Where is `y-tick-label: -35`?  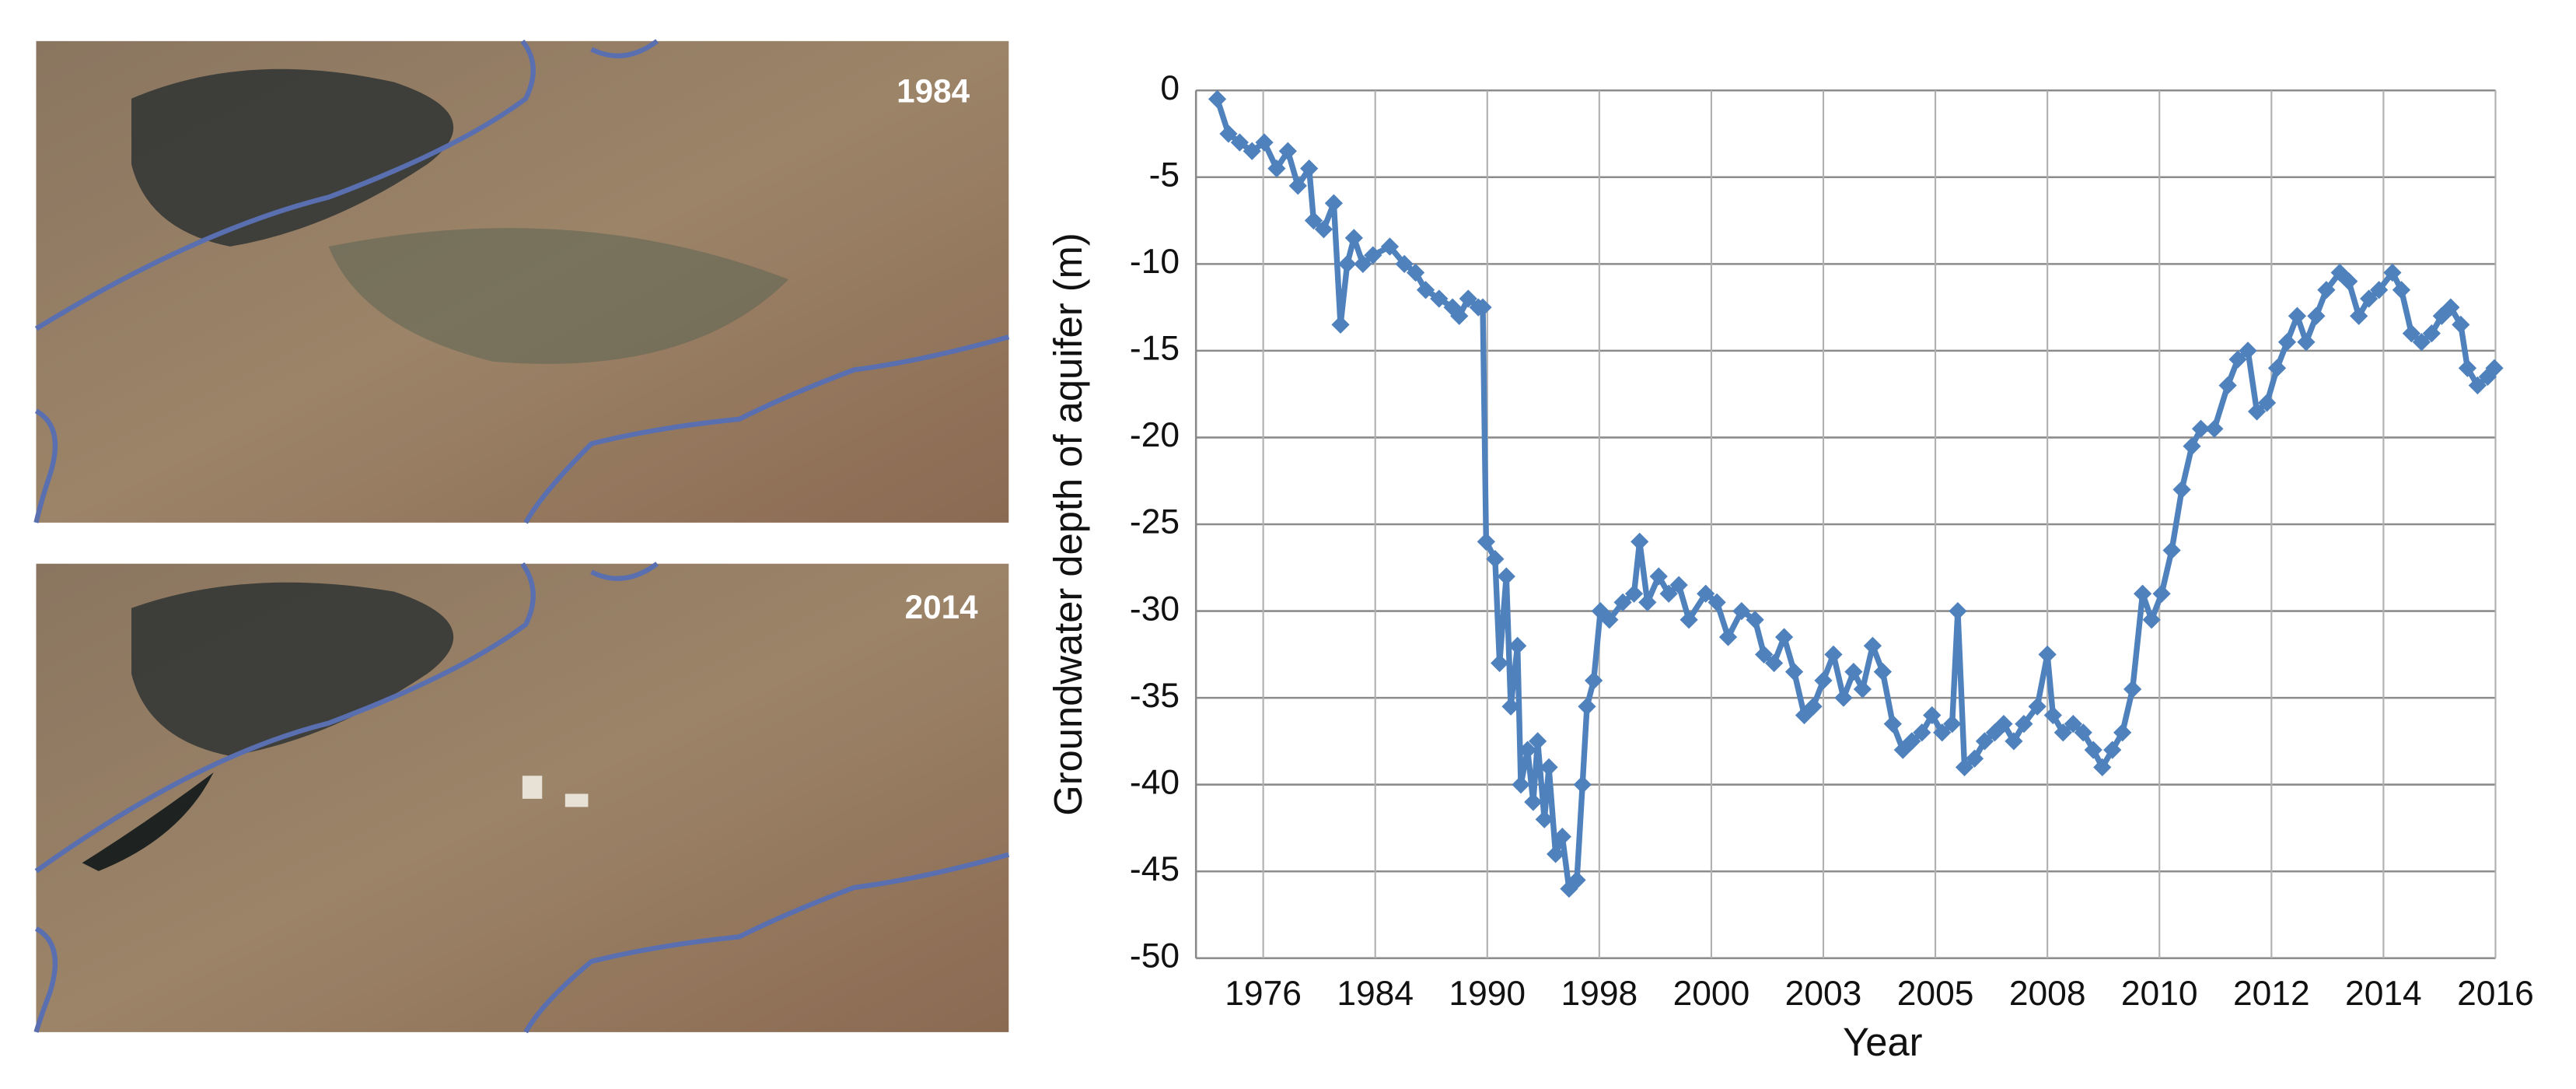
y-tick-label: -35 is located at coordinates (1155, 696).